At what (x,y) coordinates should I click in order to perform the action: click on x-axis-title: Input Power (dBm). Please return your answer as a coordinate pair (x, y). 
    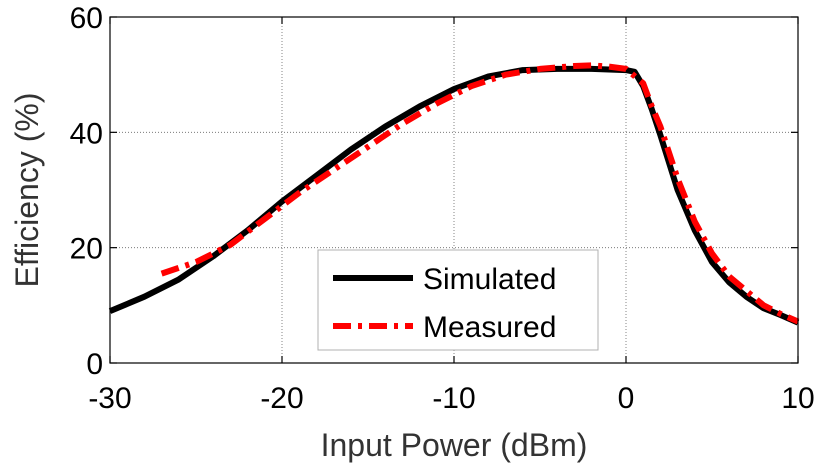
    Looking at the image, I should click on (454, 445).